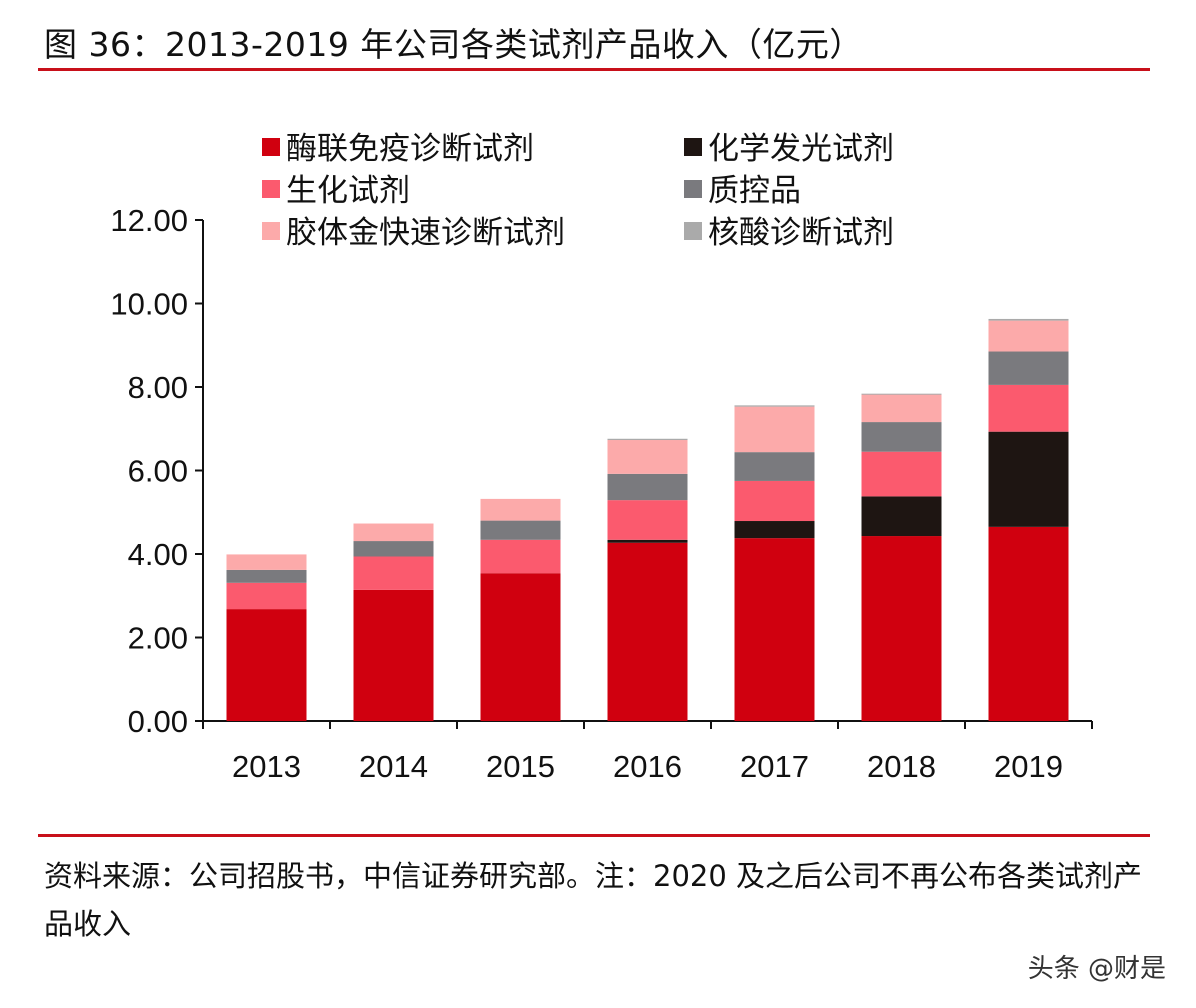  I want to click on legend-label: 胶体金快速诊断试剂, so click(425, 233).